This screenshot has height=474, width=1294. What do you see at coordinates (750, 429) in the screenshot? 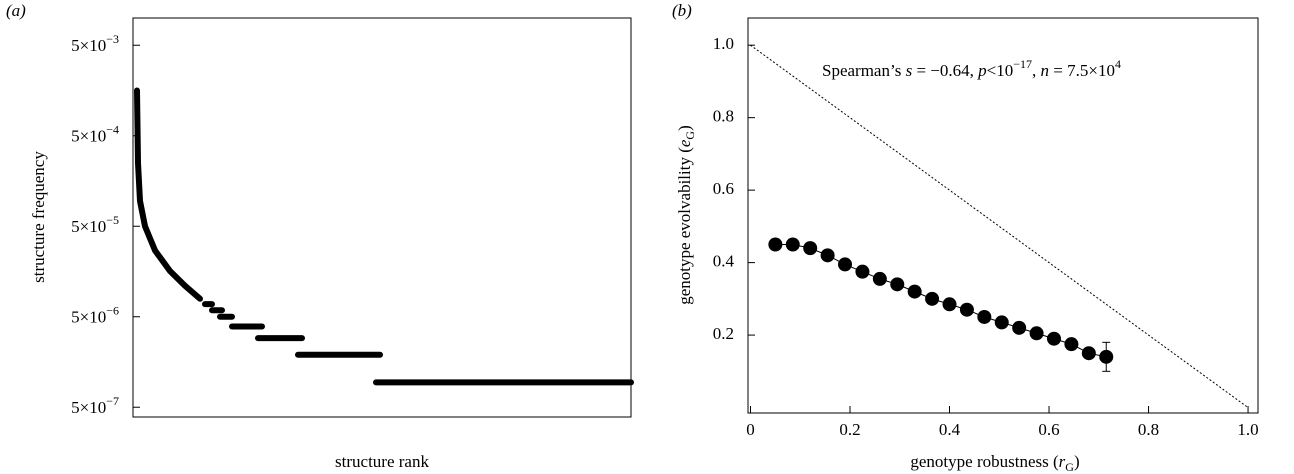
I see `x-tick-label: 0` at bounding box center [750, 429].